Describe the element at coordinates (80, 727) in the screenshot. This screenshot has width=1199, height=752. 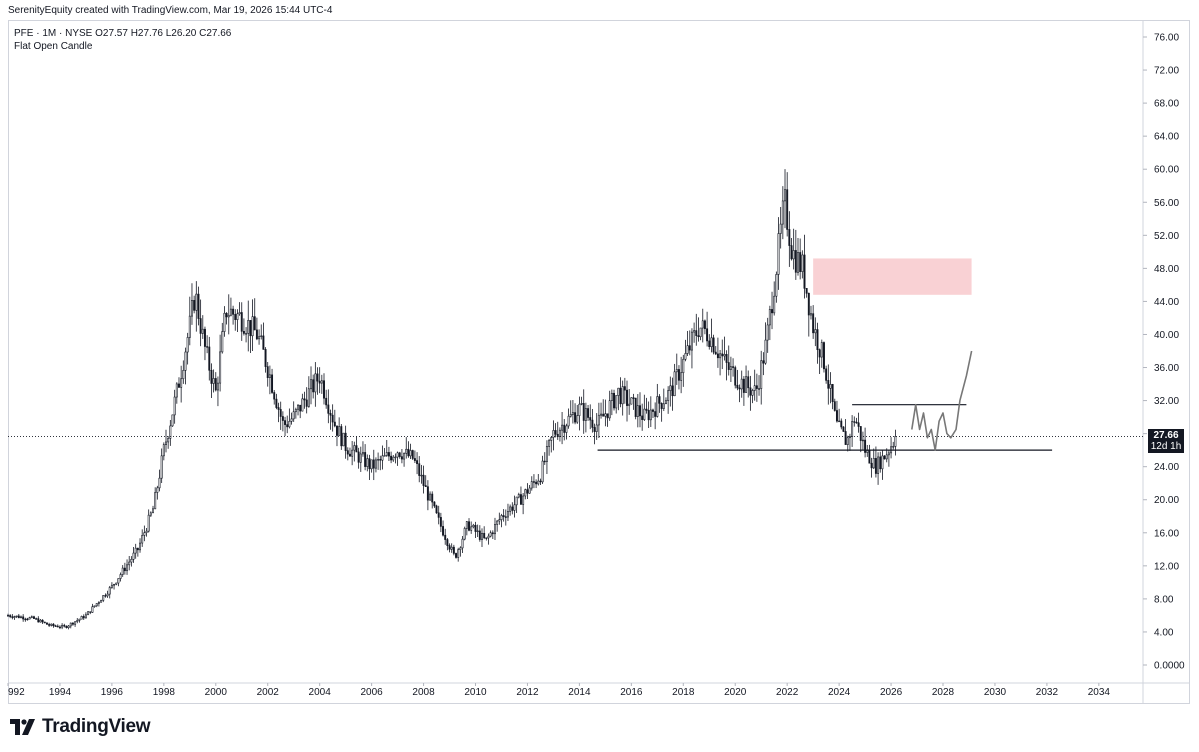
I see `tradingview-logo: TradingView` at that location.